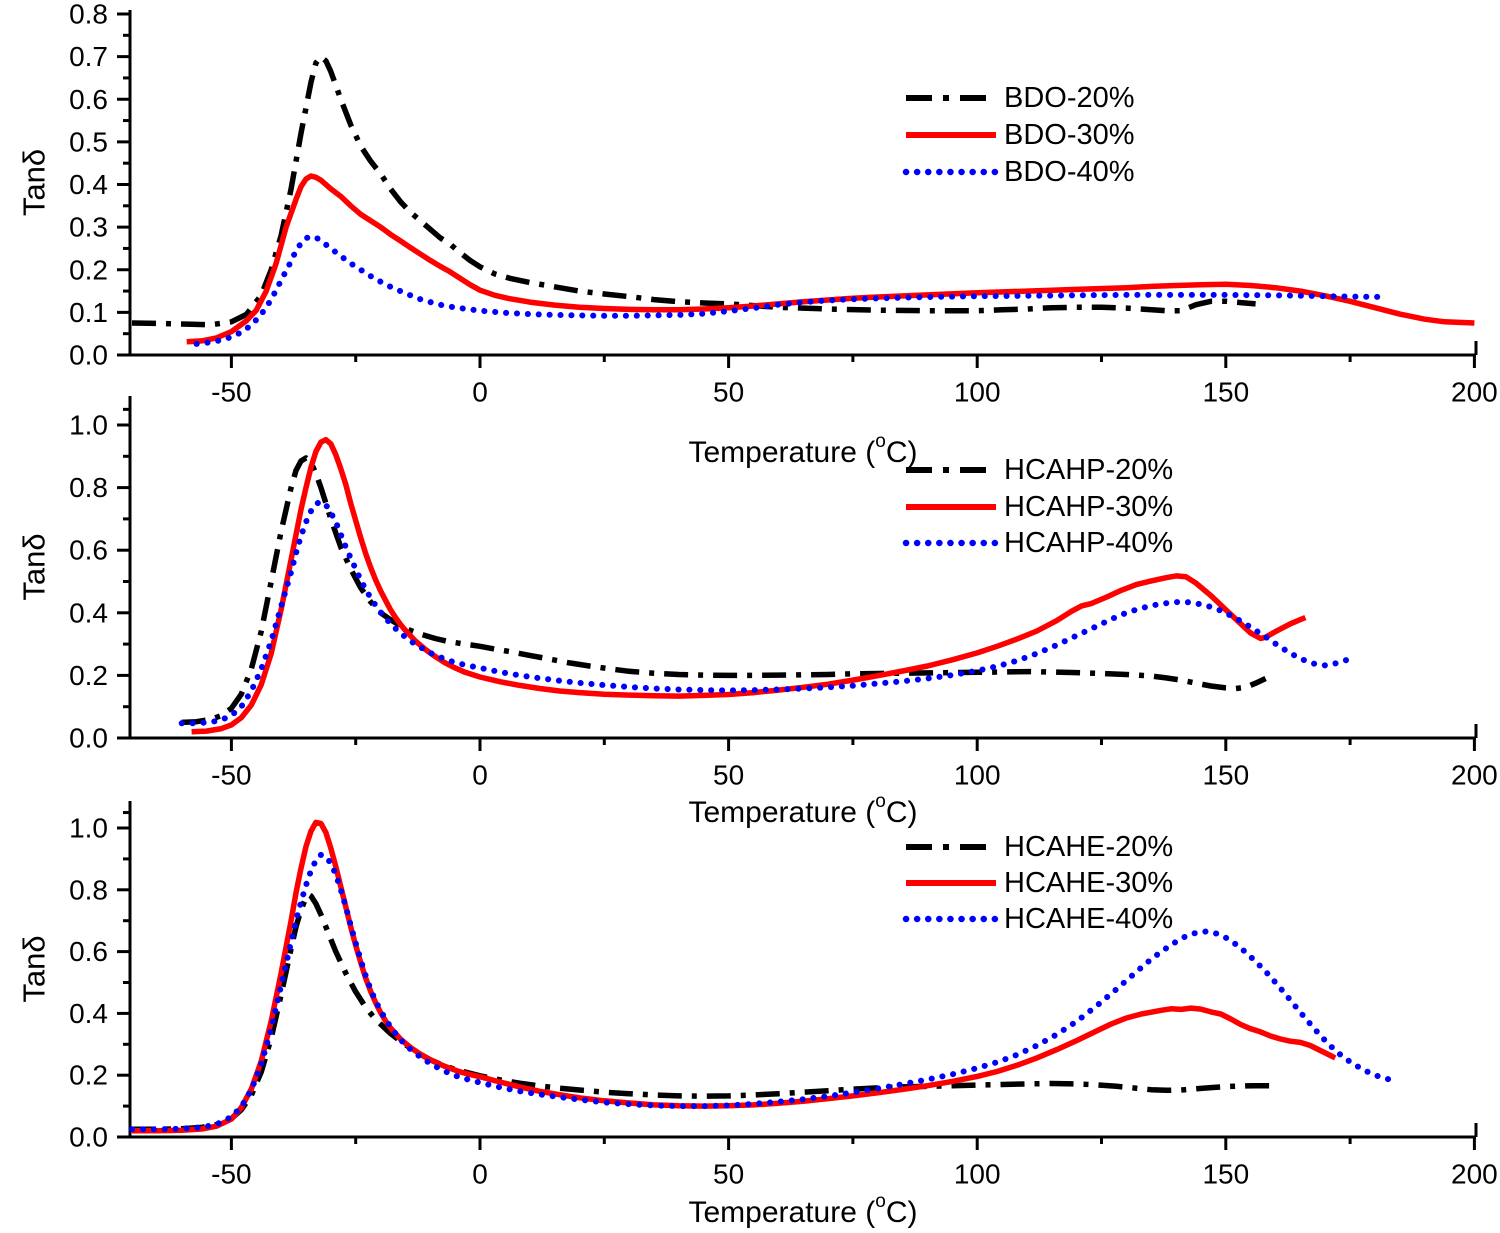 The height and width of the screenshot is (1233, 1500). I want to click on panel-hcahe-y-axis-title: Tanδ, so click(34, 968).